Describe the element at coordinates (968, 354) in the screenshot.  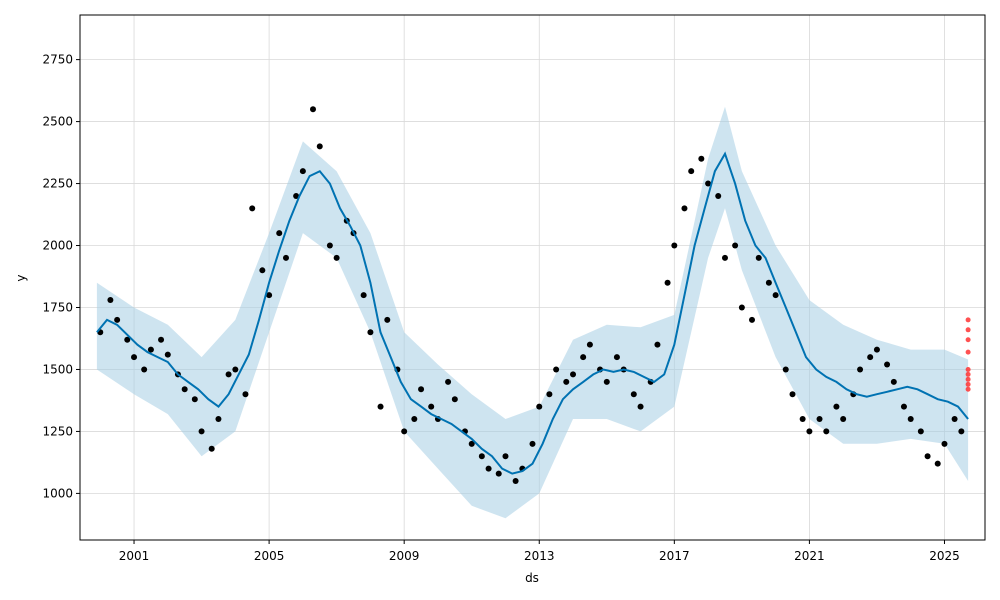
I see `flagged-points-layer` at that location.